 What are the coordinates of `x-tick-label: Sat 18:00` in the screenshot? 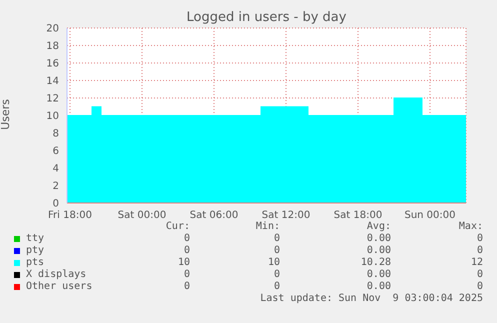 It's located at (358, 216).